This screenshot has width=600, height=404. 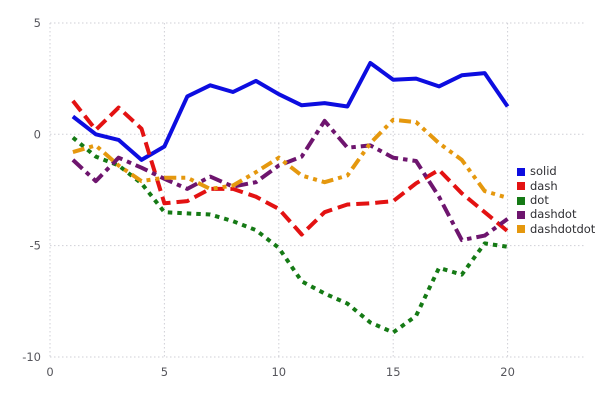 What do you see at coordinates (164, 372) in the screenshot?
I see `x-tick-label: 5` at bounding box center [164, 372].